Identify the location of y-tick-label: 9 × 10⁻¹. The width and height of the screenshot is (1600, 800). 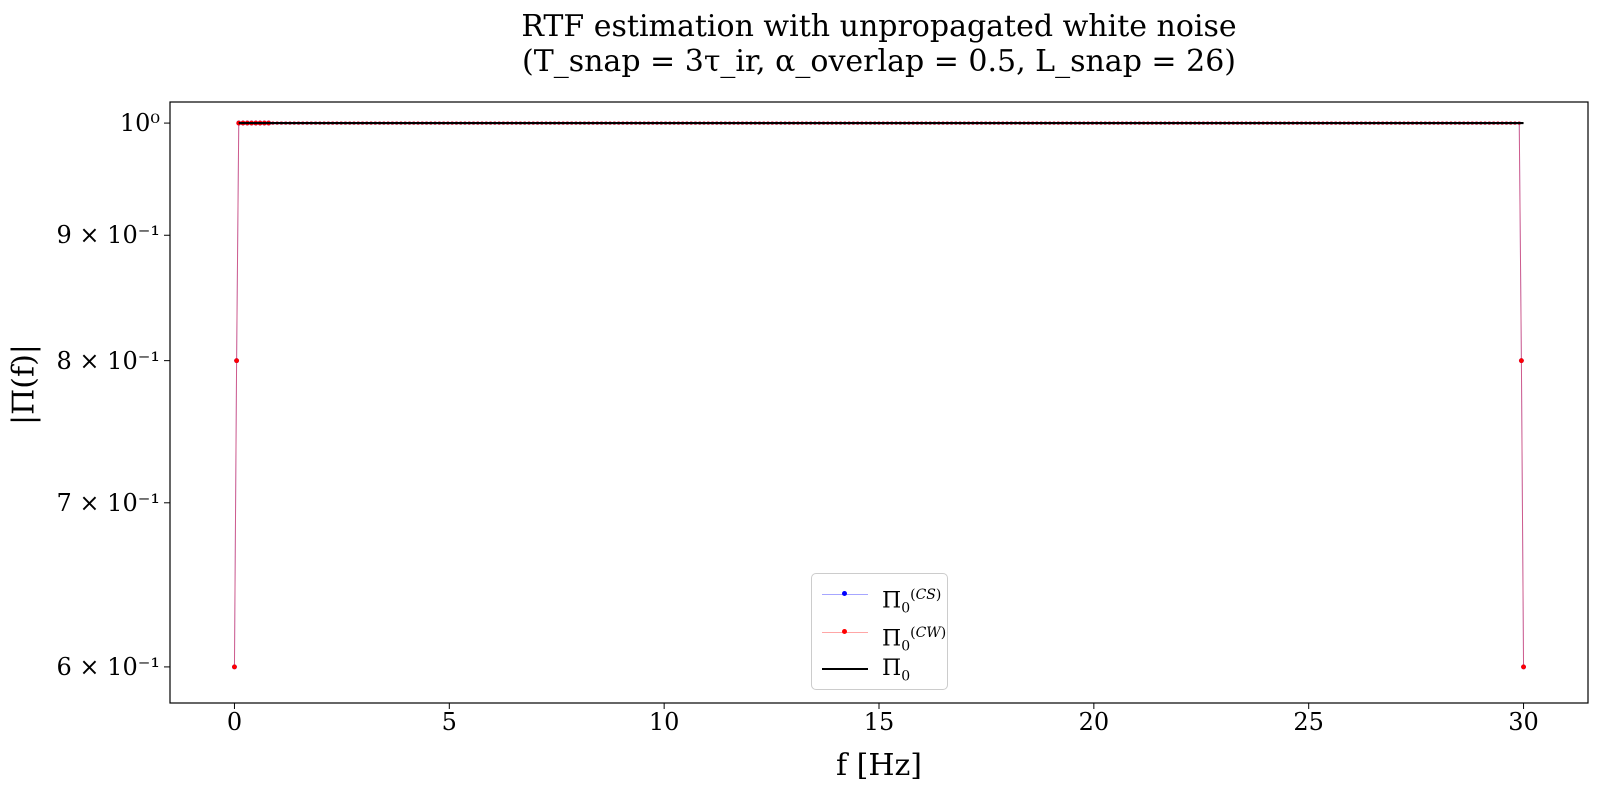
(108, 235).